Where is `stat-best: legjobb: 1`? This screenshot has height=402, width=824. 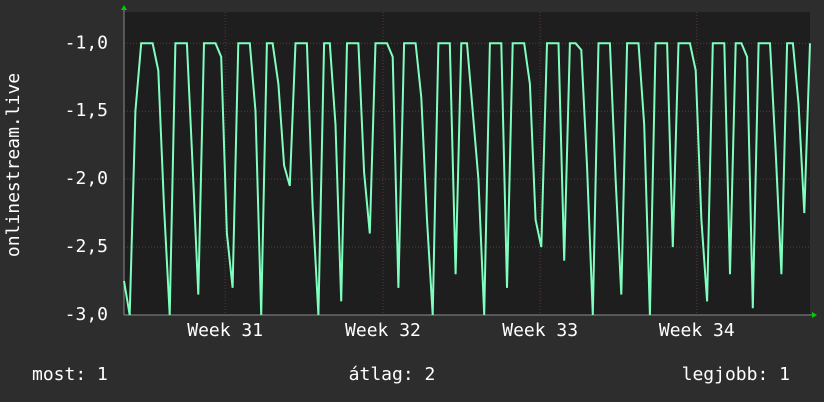 stat-best: legjobb: 1 is located at coordinates (736, 374).